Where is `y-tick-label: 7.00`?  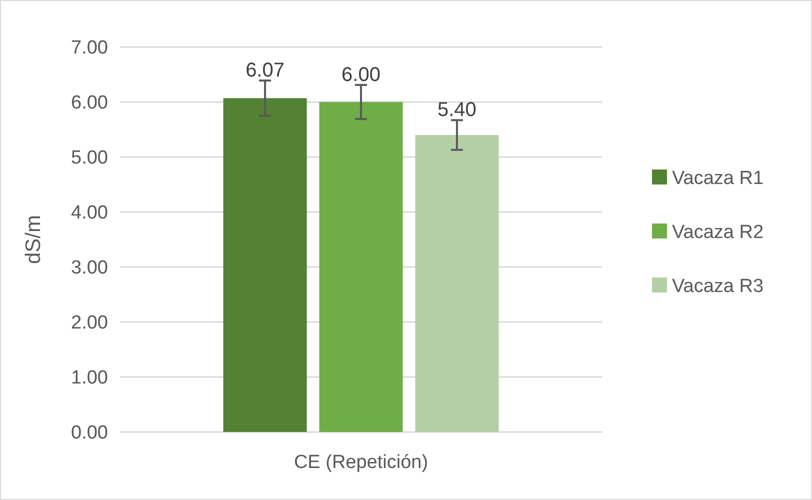
y-tick-label: 7.00 is located at coordinates (89, 48).